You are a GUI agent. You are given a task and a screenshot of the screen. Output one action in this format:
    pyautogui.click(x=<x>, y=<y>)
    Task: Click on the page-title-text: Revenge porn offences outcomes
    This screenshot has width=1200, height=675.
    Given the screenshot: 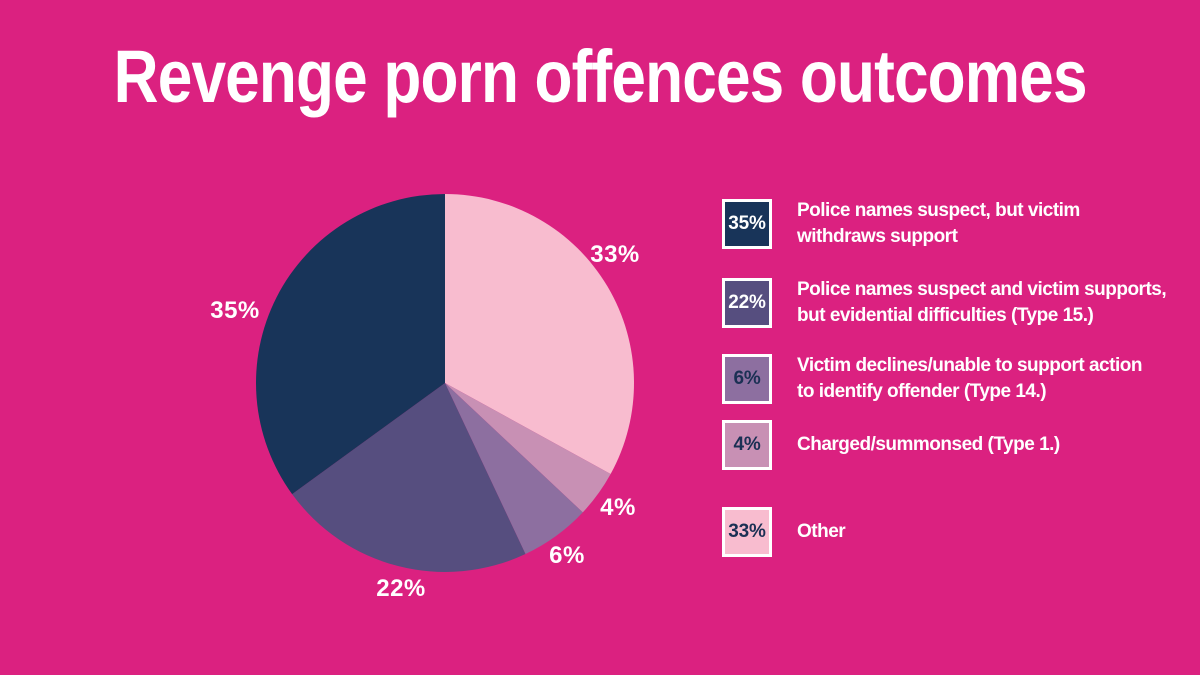 What is the action you would take?
    pyautogui.click(x=600, y=76)
    